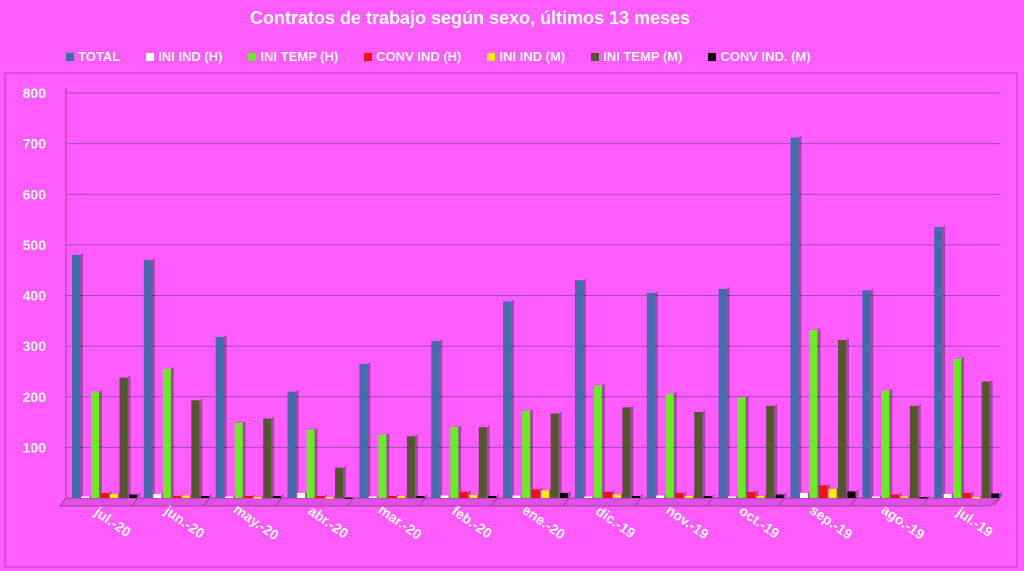 This screenshot has width=1024, height=571. I want to click on legend-label: INI TEMP (M), so click(643, 56).